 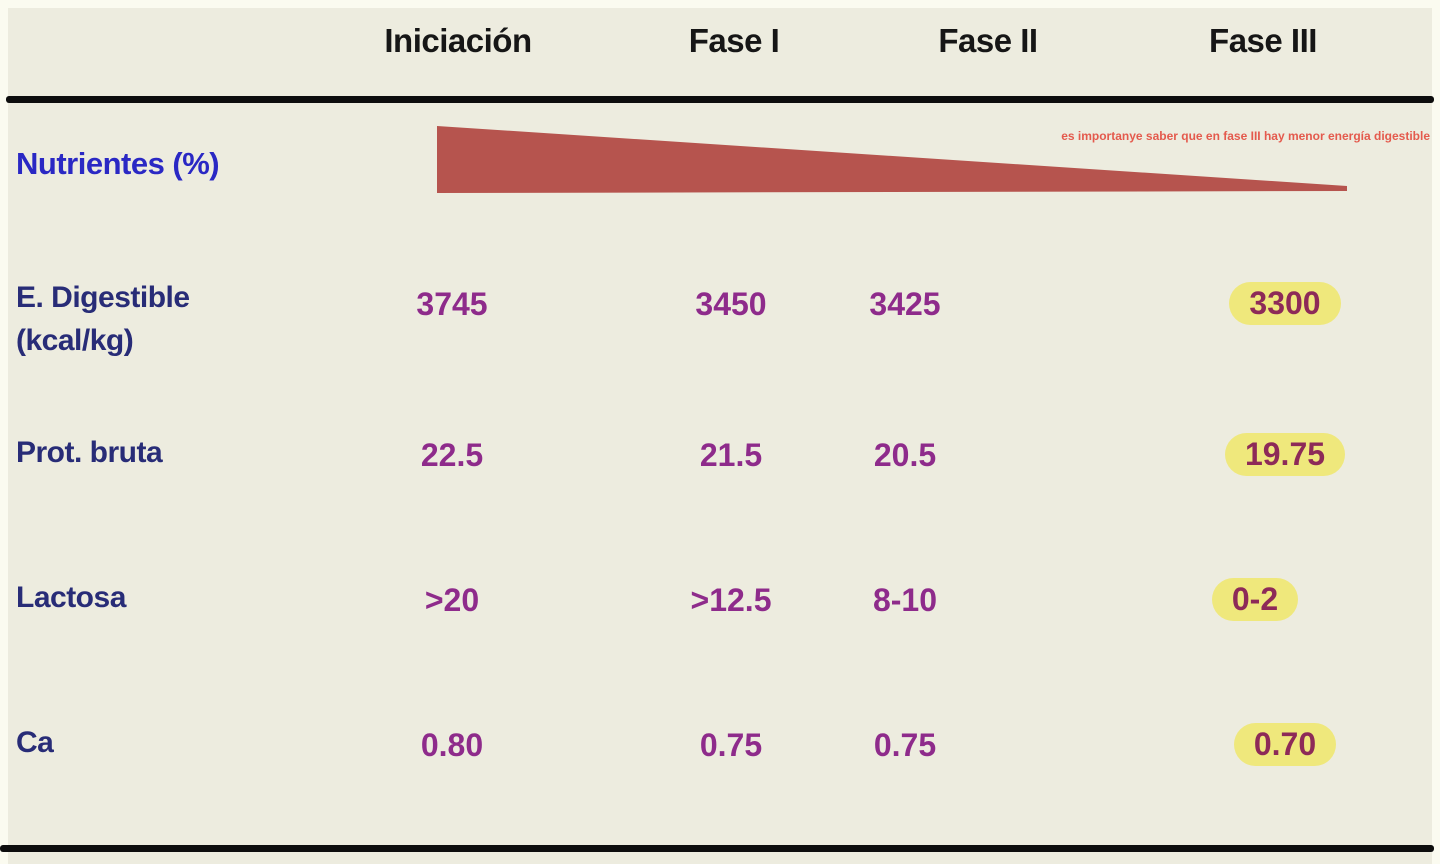 What do you see at coordinates (35, 742) in the screenshot?
I see `row-label-ca: Ca` at bounding box center [35, 742].